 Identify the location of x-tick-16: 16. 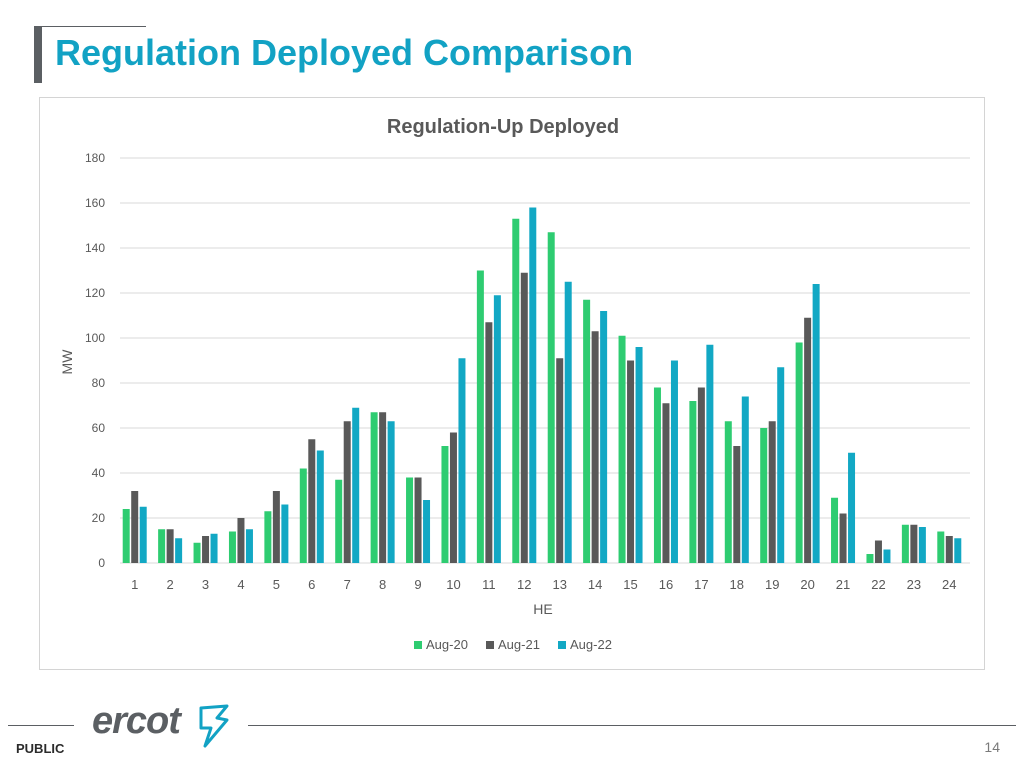
(666, 584).